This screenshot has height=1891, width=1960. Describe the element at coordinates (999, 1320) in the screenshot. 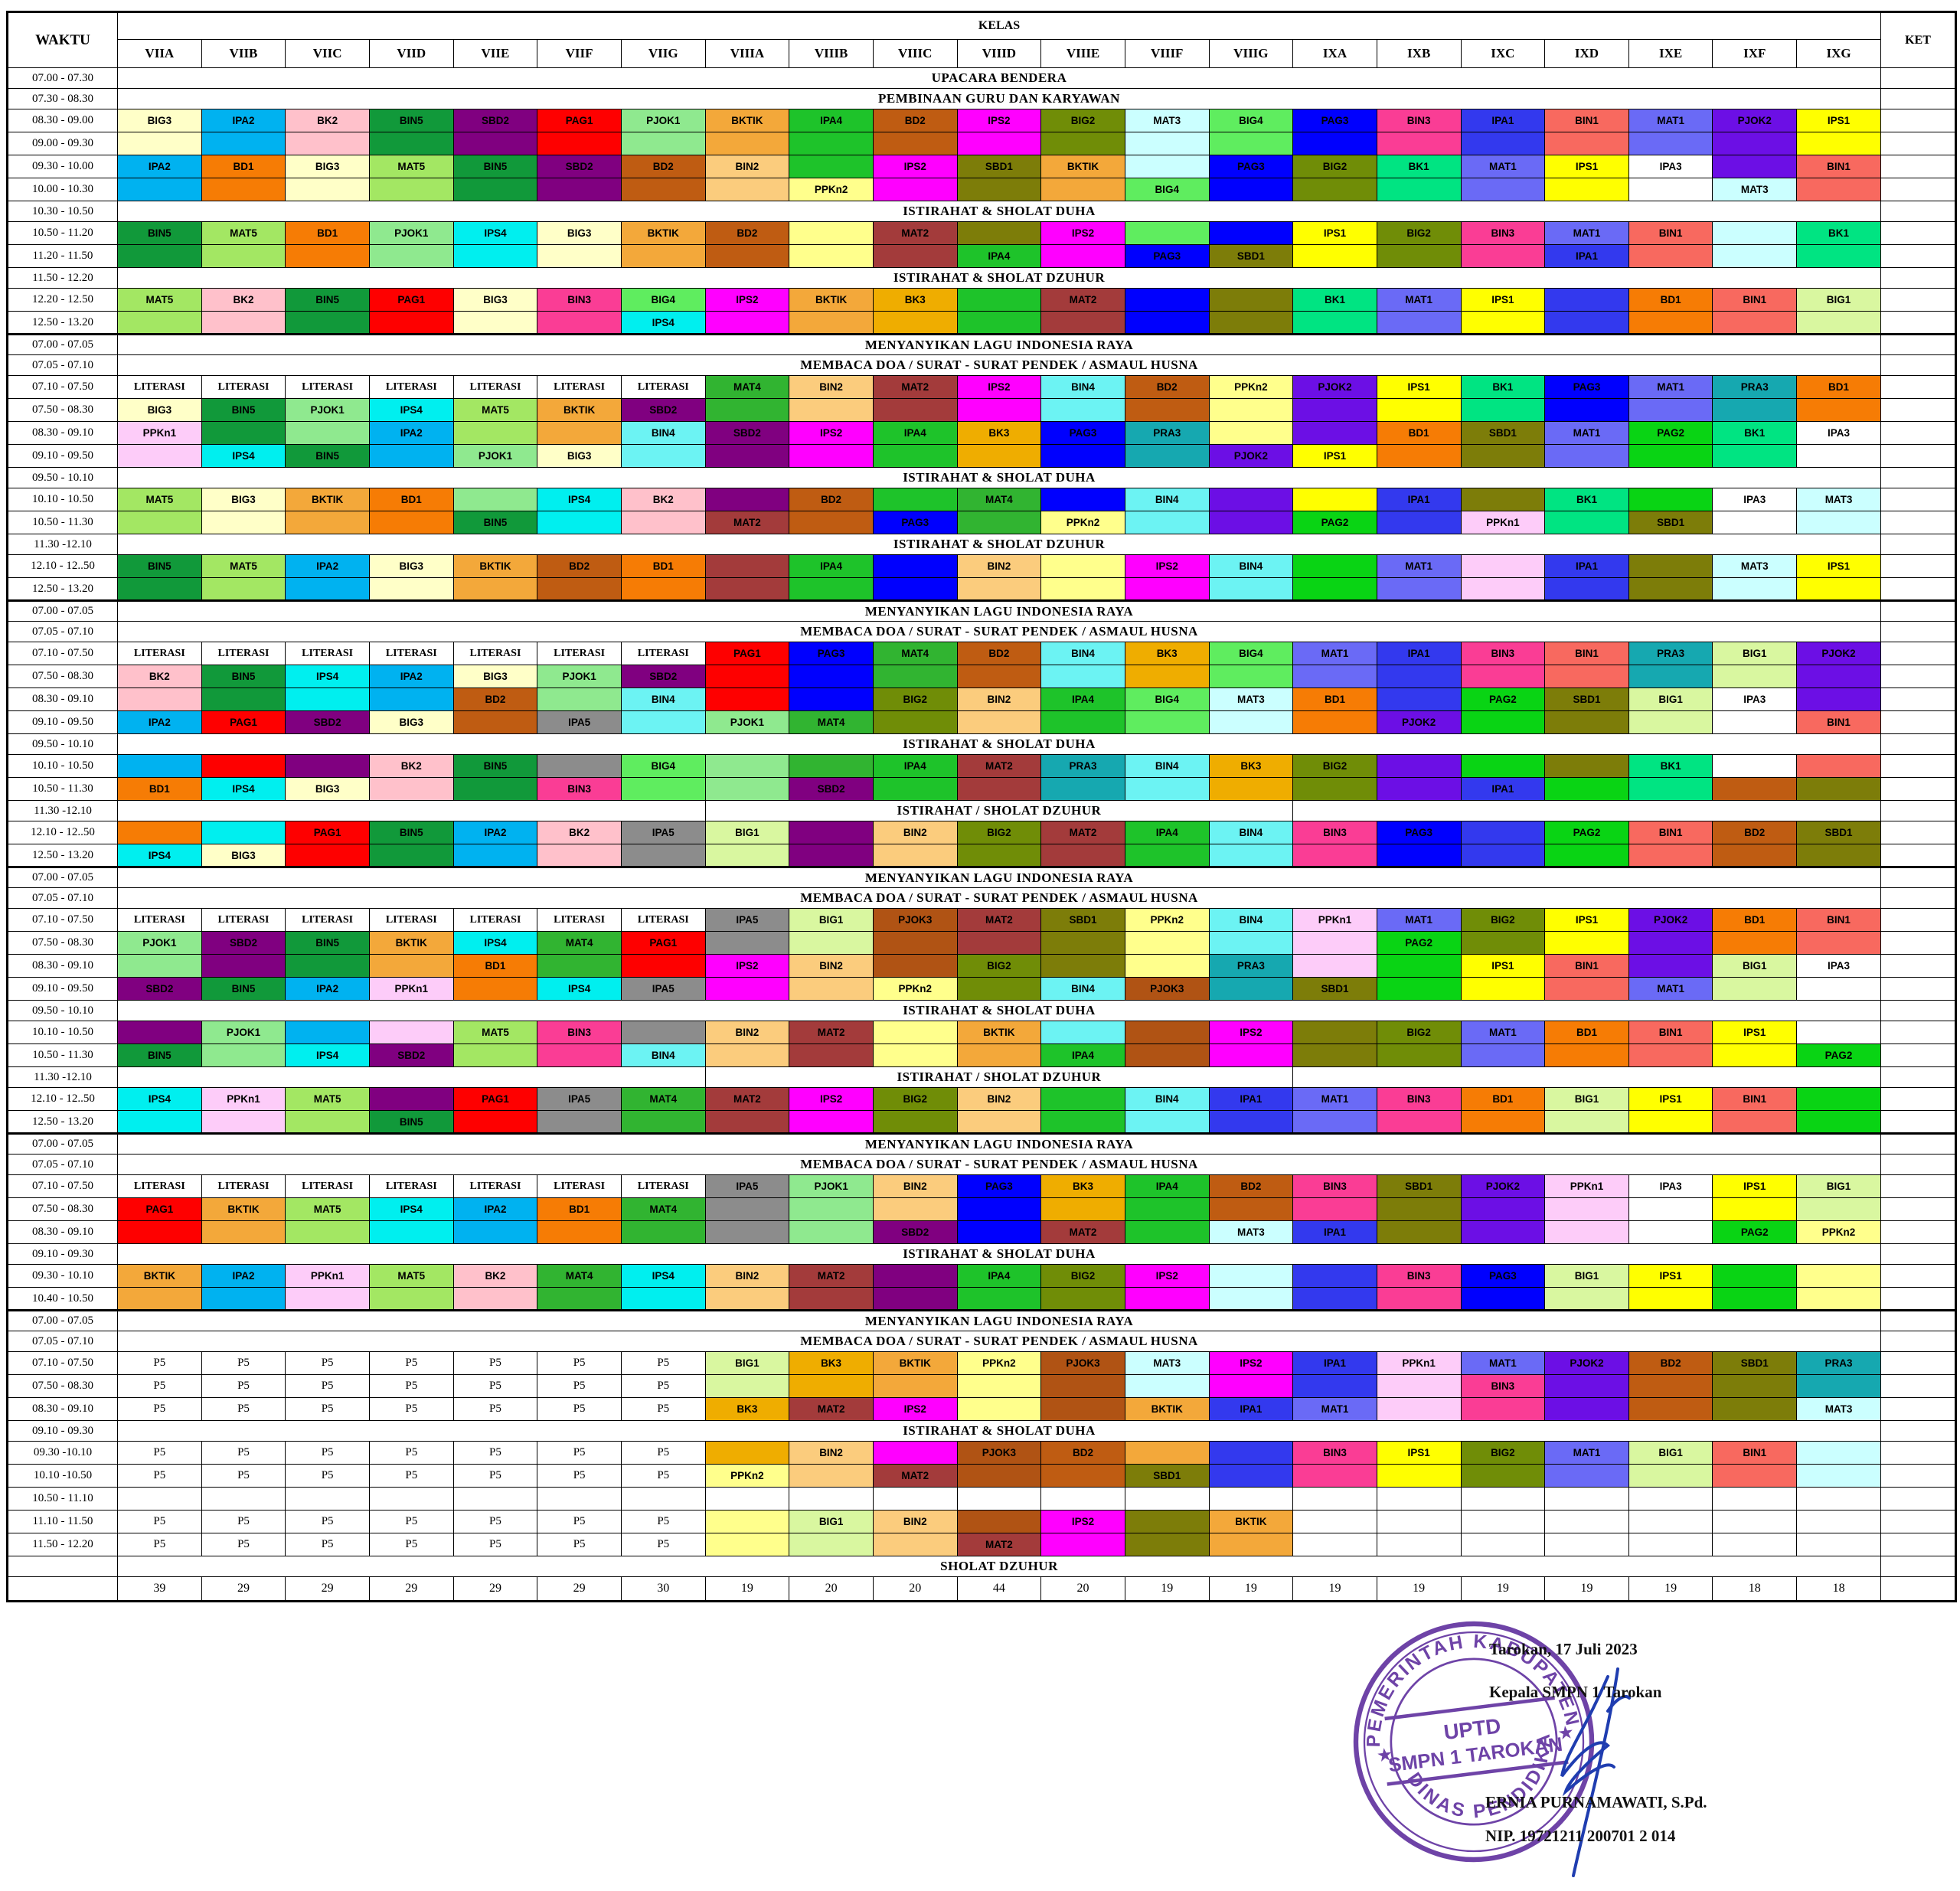

I see `banner-cell: MENYANYIKAN LAGU INDONESIA RAYA` at that location.